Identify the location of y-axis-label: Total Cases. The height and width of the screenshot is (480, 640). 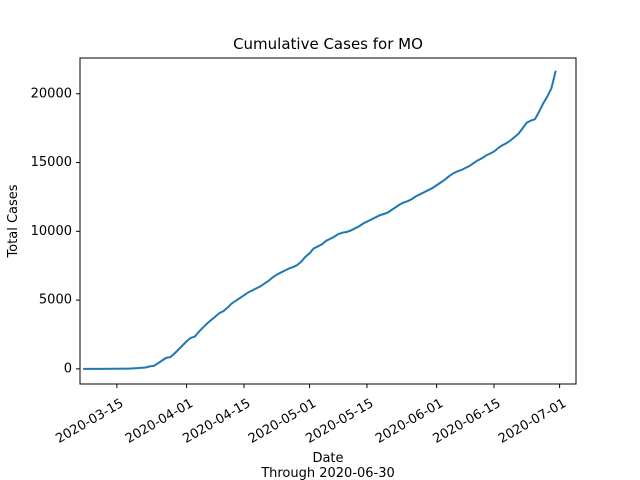
(13, 221).